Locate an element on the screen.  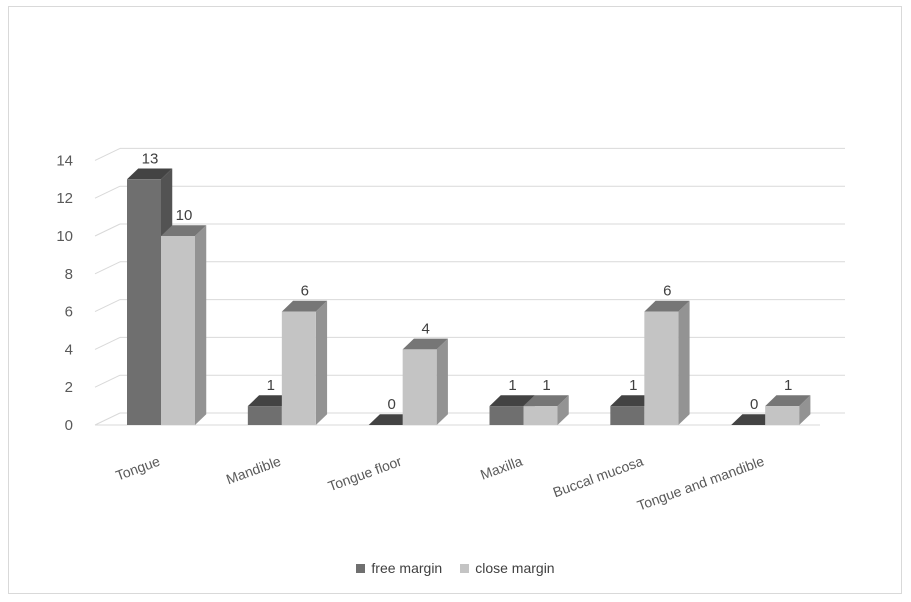
data-label: 4 is located at coordinates (425, 328).